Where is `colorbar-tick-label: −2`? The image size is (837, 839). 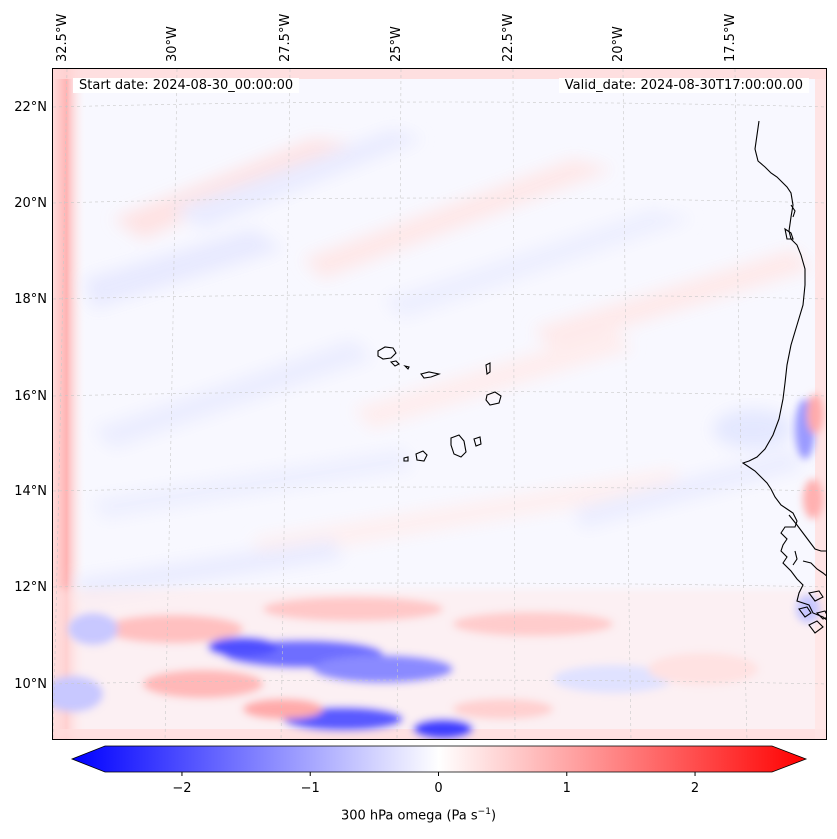
colorbar-tick-label: −2 is located at coordinates (181, 788).